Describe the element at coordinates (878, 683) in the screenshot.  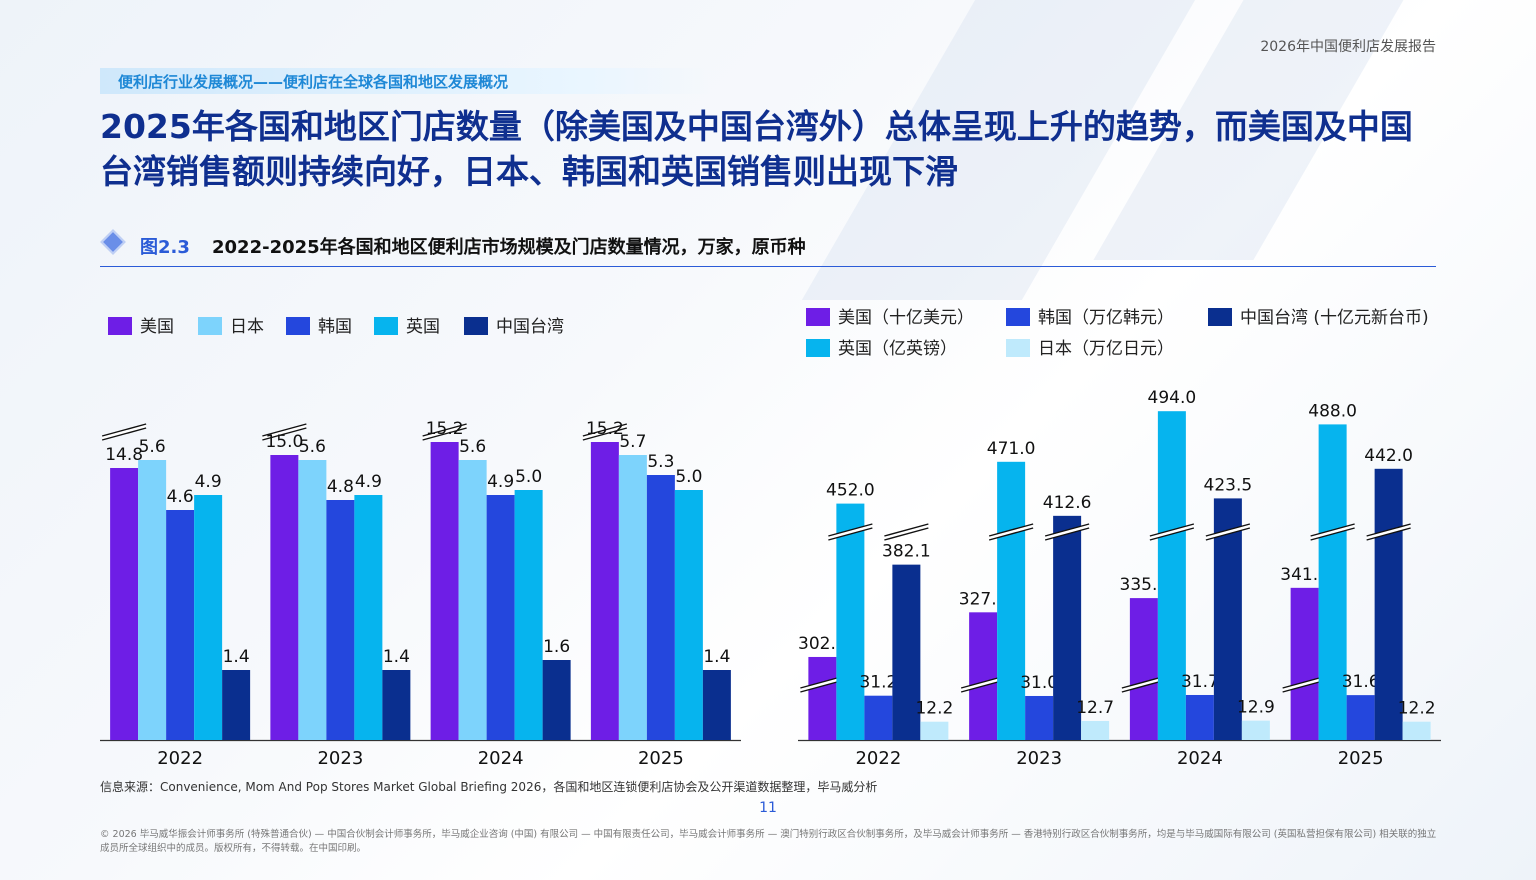
I see `data-label: 31.2` at that location.